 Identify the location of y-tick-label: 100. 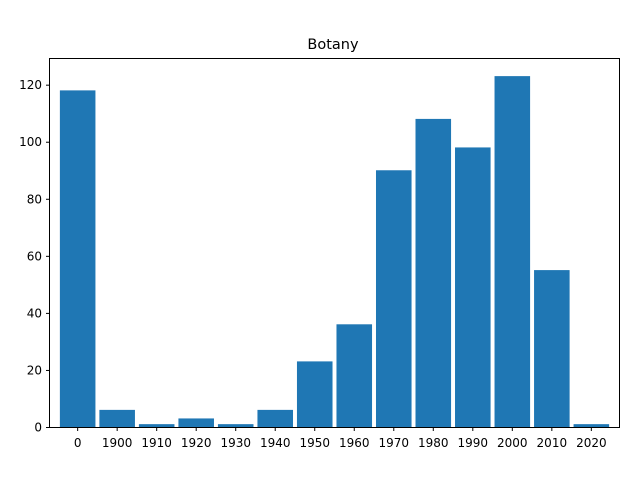
(30, 142).